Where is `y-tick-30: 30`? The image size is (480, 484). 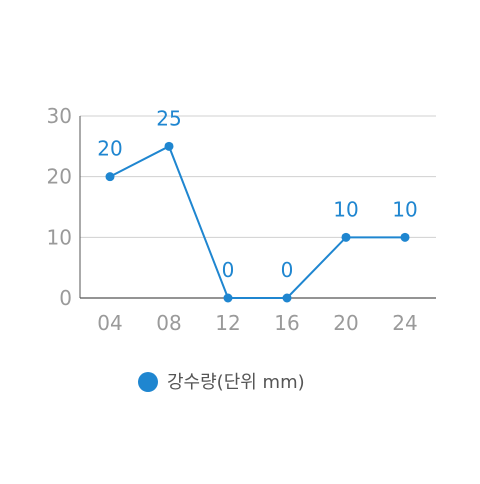 y-tick-30: 30 is located at coordinates (59, 116).